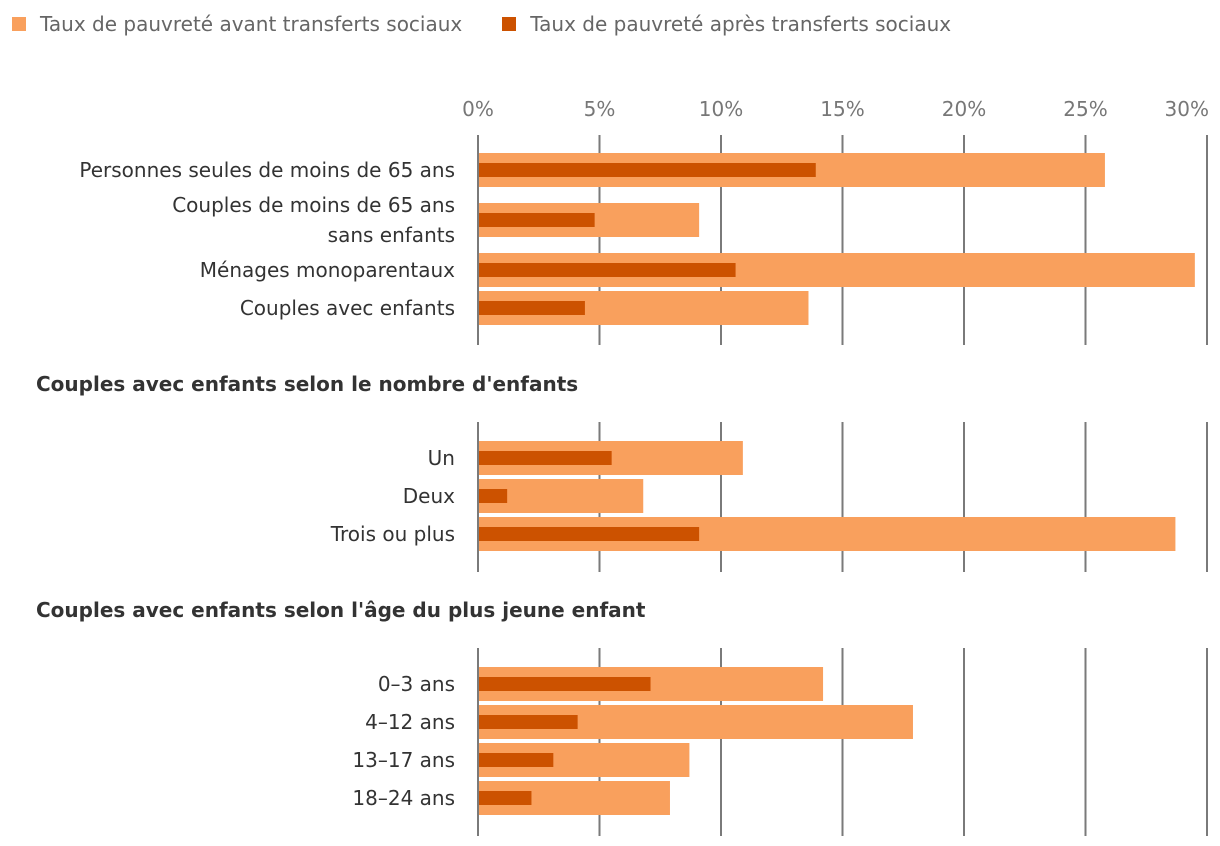 This screenshot has width=1220, height=846. Describe the element at coordinates (403, 798) in the screenshot. I see `category-label: 18–24 ans` at that location.